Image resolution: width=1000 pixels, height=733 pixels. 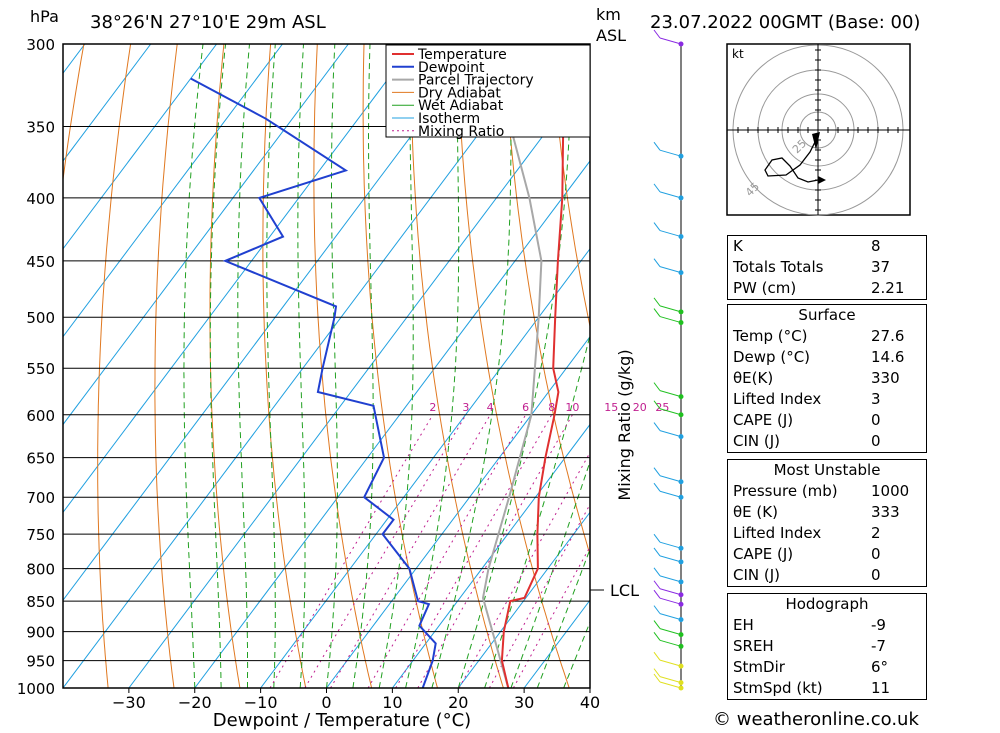 I want to click on most-unstable-title: Most Unstable, so click(x=827, y=470).